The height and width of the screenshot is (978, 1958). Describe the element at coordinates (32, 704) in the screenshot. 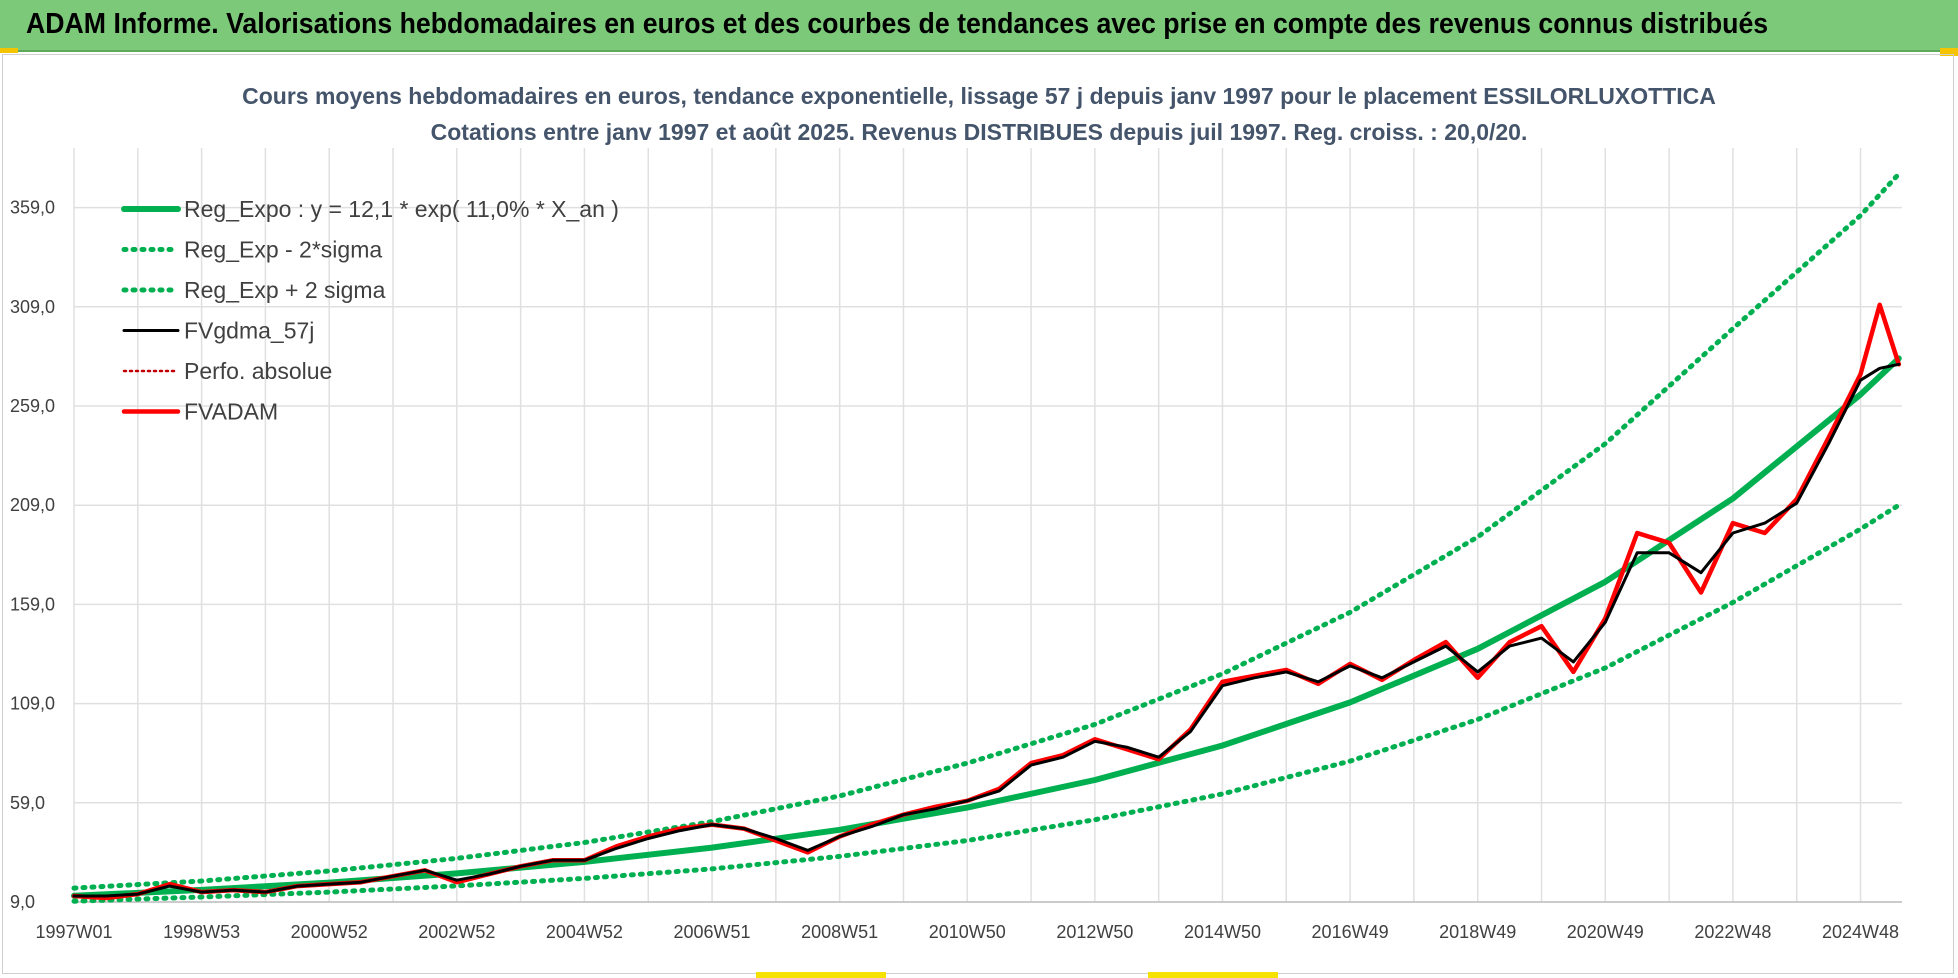

I see `y-tick-label: 109,0` at that location.